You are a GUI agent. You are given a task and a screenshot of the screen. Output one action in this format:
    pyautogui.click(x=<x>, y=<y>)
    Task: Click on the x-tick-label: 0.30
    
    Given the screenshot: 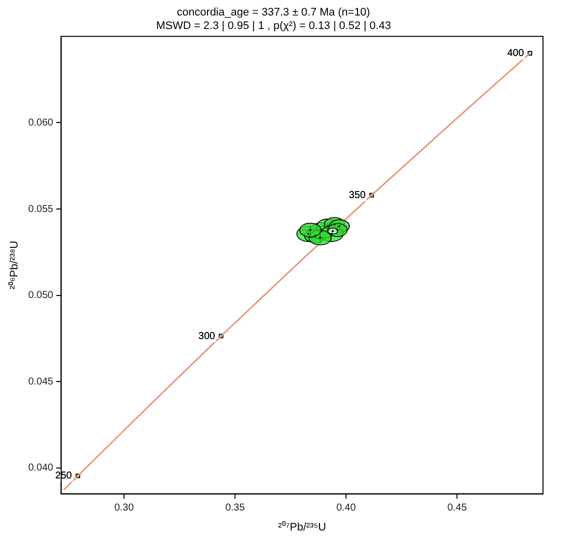 What is the action you would take?
    pyautogui.click(x=124, y=508)
    